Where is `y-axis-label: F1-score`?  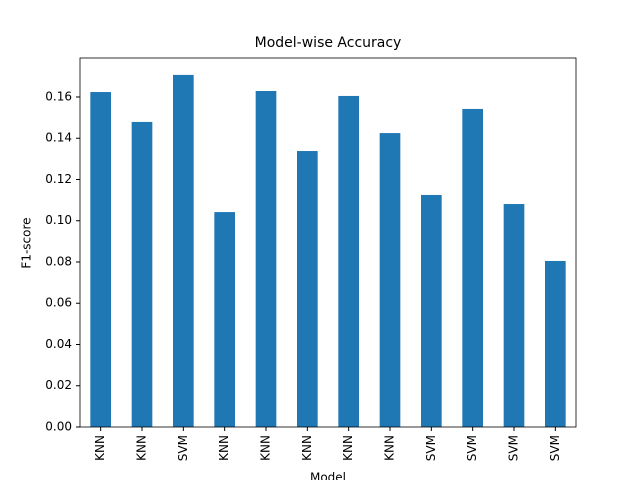 y-axis-label: F1-score is located at coordinates (27, 242).